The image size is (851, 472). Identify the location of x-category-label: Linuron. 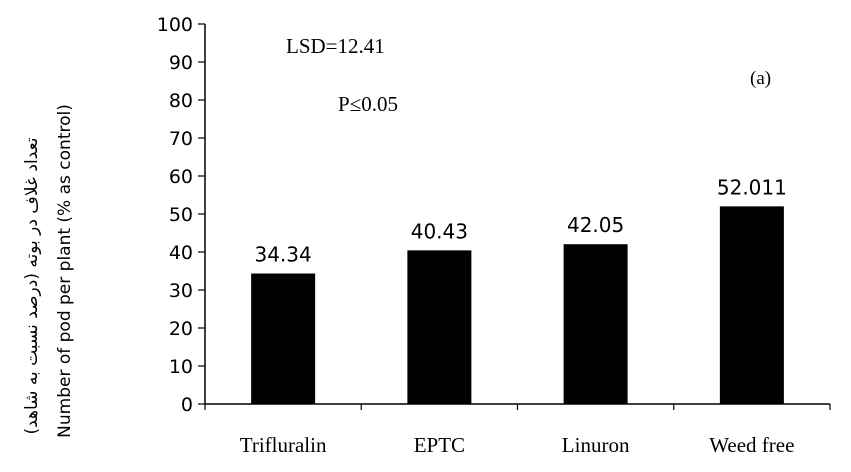
(596, 445).